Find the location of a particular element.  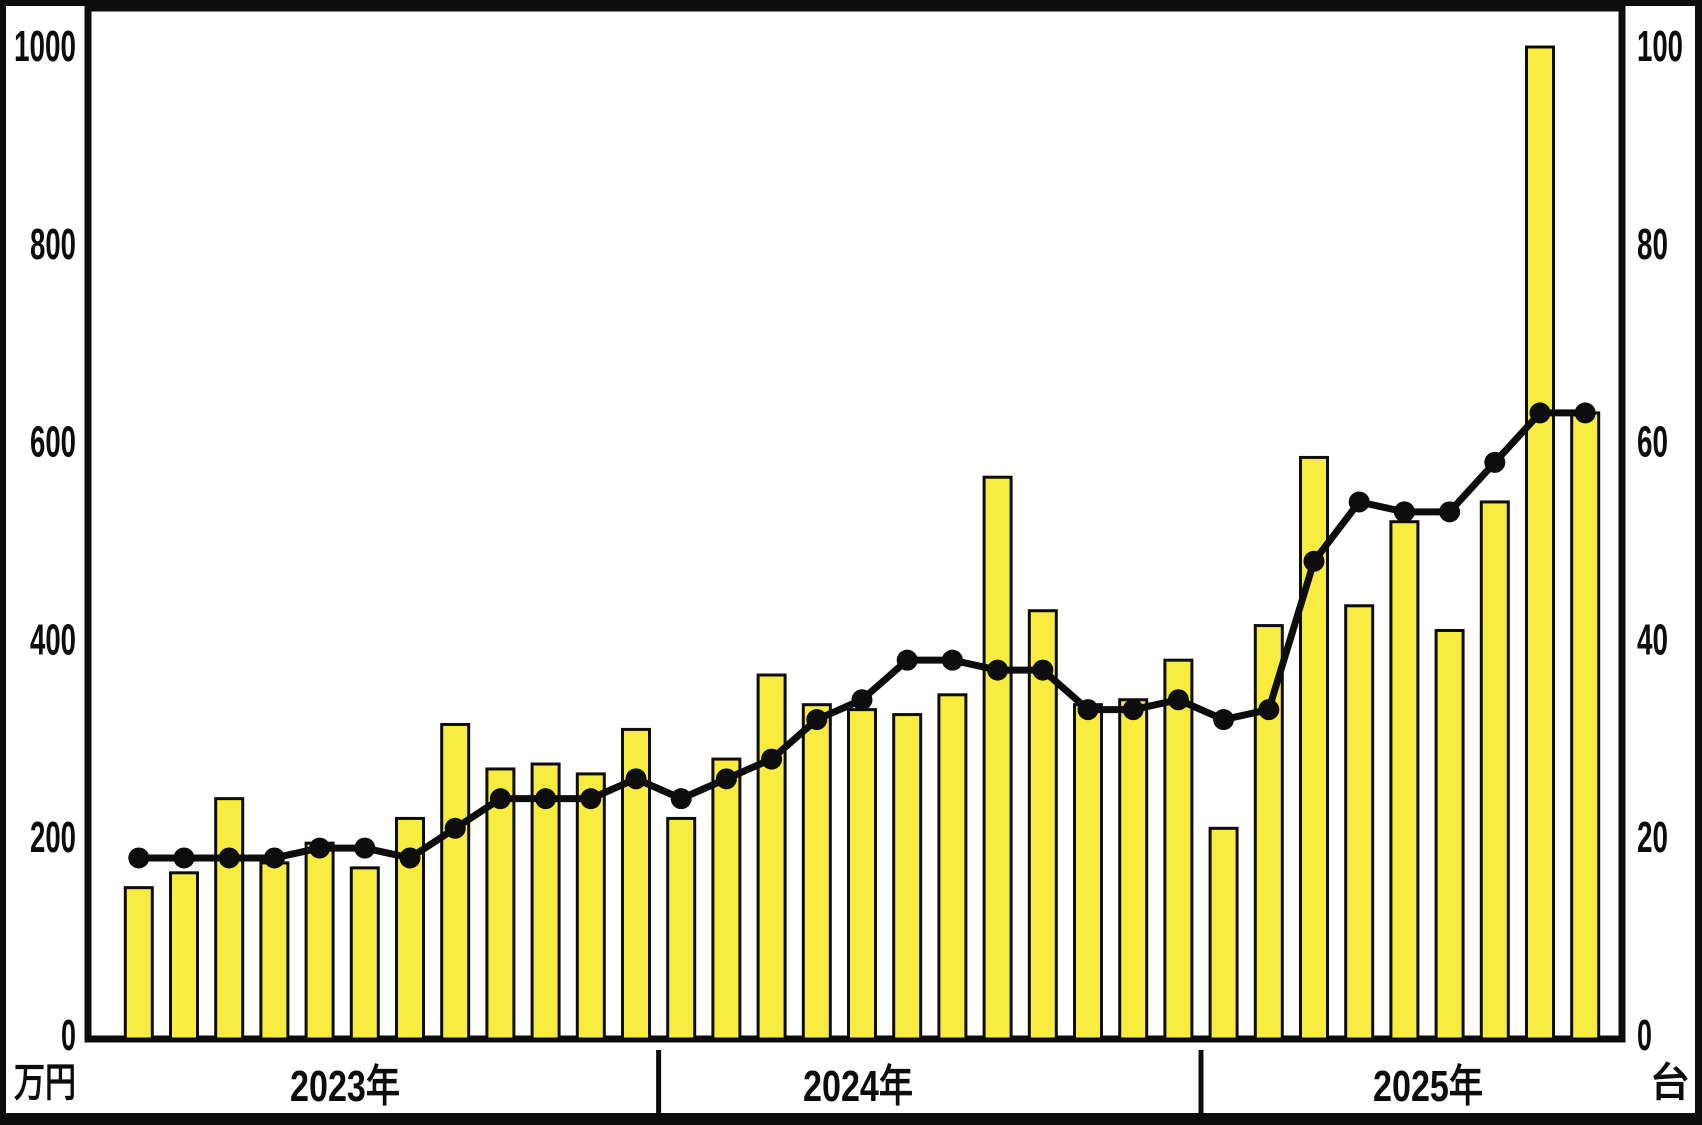

axis-unit-right: 台 is located at coordinates (1670, 1083).